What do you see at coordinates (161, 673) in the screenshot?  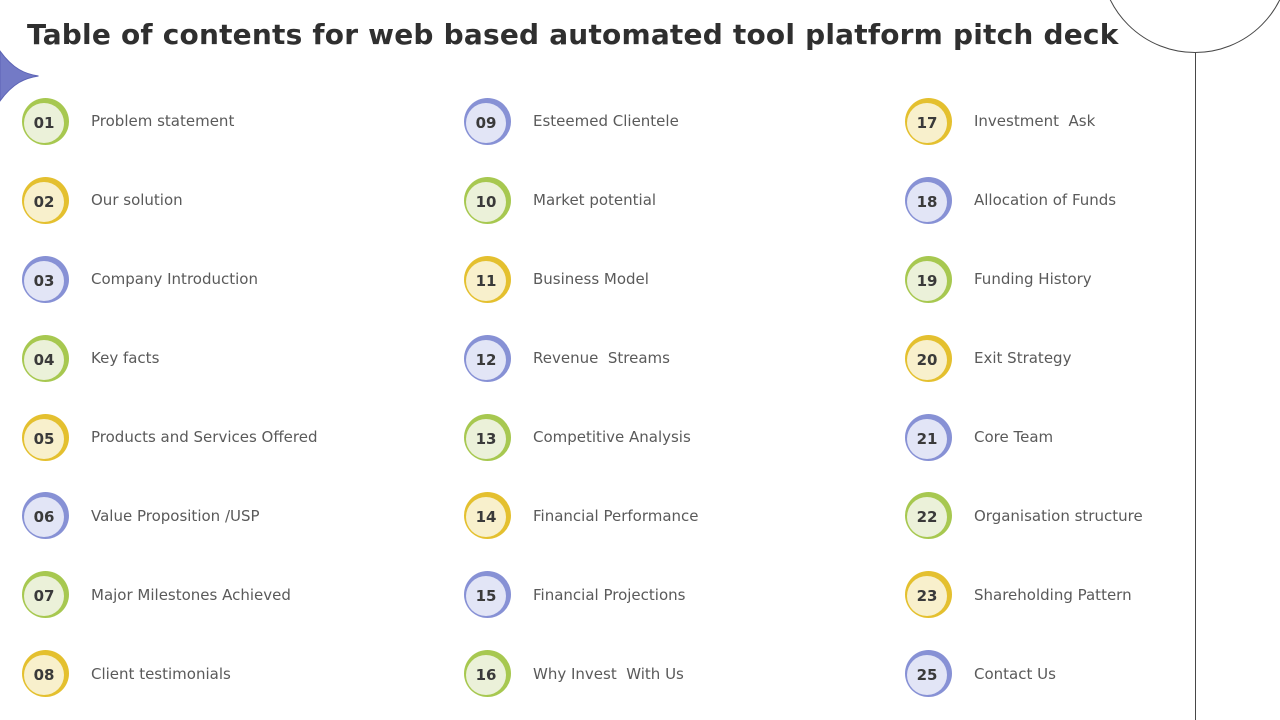 I see `item-label: Client testimonials` at bounding box center [161, 673].